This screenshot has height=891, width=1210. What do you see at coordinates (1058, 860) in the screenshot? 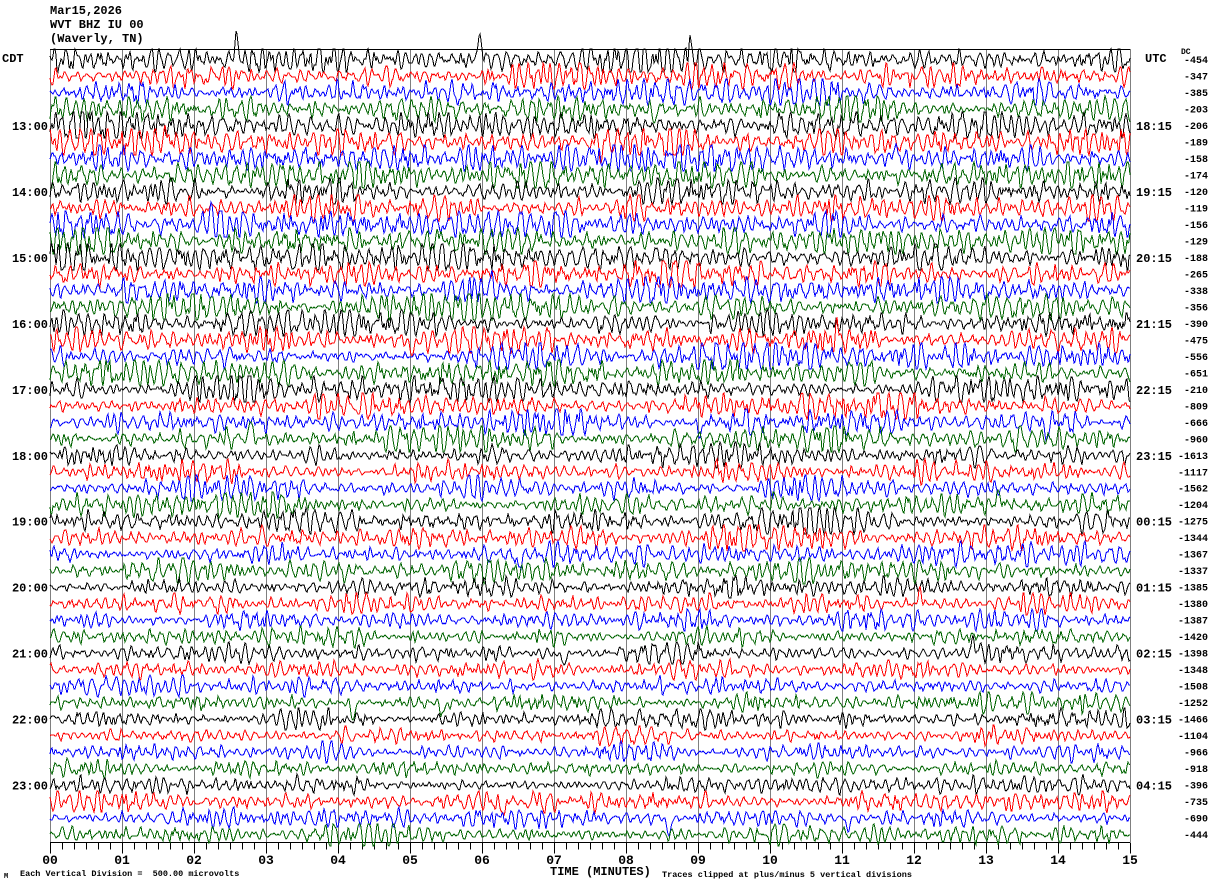
I see `svg-text: 14` at bounding box center [1058, 860].